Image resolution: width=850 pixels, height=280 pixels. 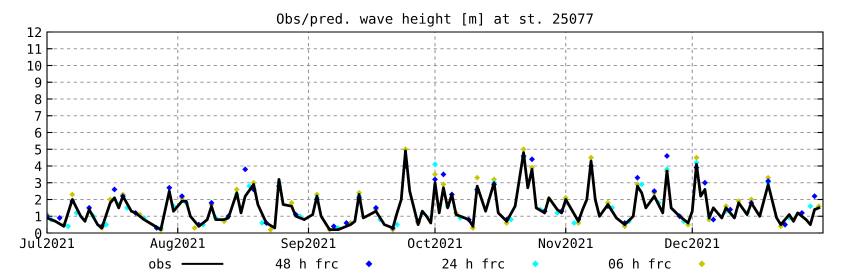 I want to click on y-tick-label: 5, so click(x=38, y=149).